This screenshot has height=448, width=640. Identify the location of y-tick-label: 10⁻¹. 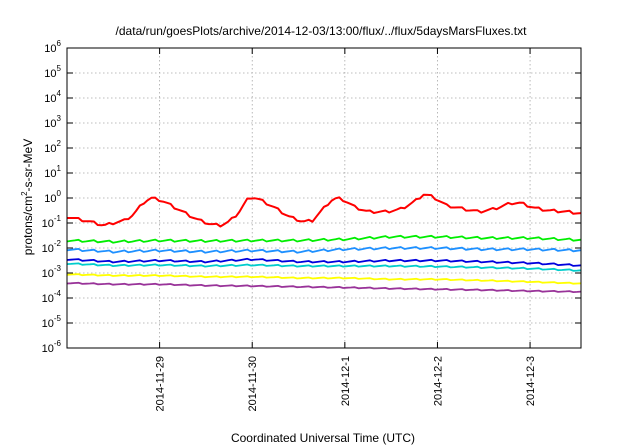
(52, 222).